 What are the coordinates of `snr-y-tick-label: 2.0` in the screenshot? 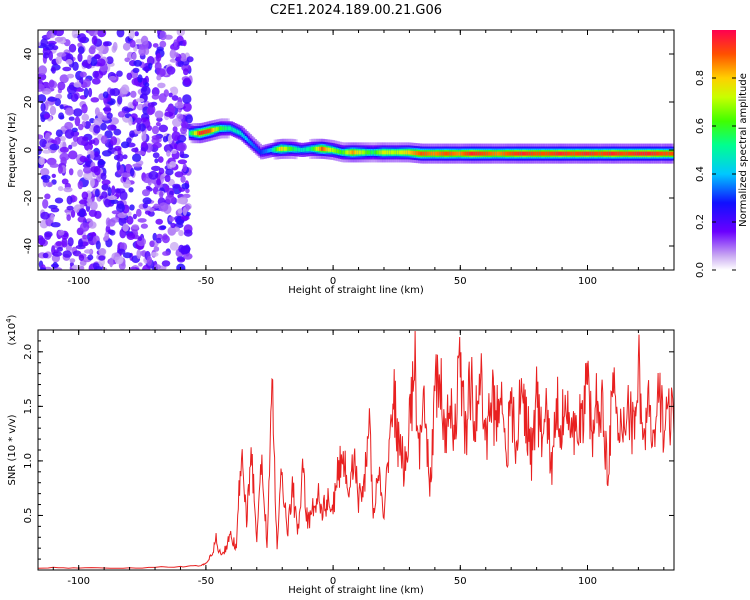 It's located at (28, 352).